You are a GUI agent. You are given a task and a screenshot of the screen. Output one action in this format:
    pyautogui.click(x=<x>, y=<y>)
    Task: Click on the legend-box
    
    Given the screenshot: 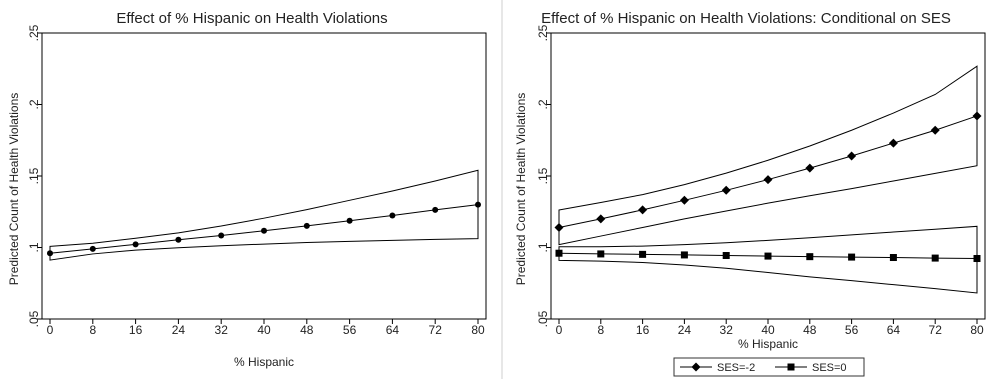 What is the action you would take?
    pyautogui.click(x=769, y=367)
    